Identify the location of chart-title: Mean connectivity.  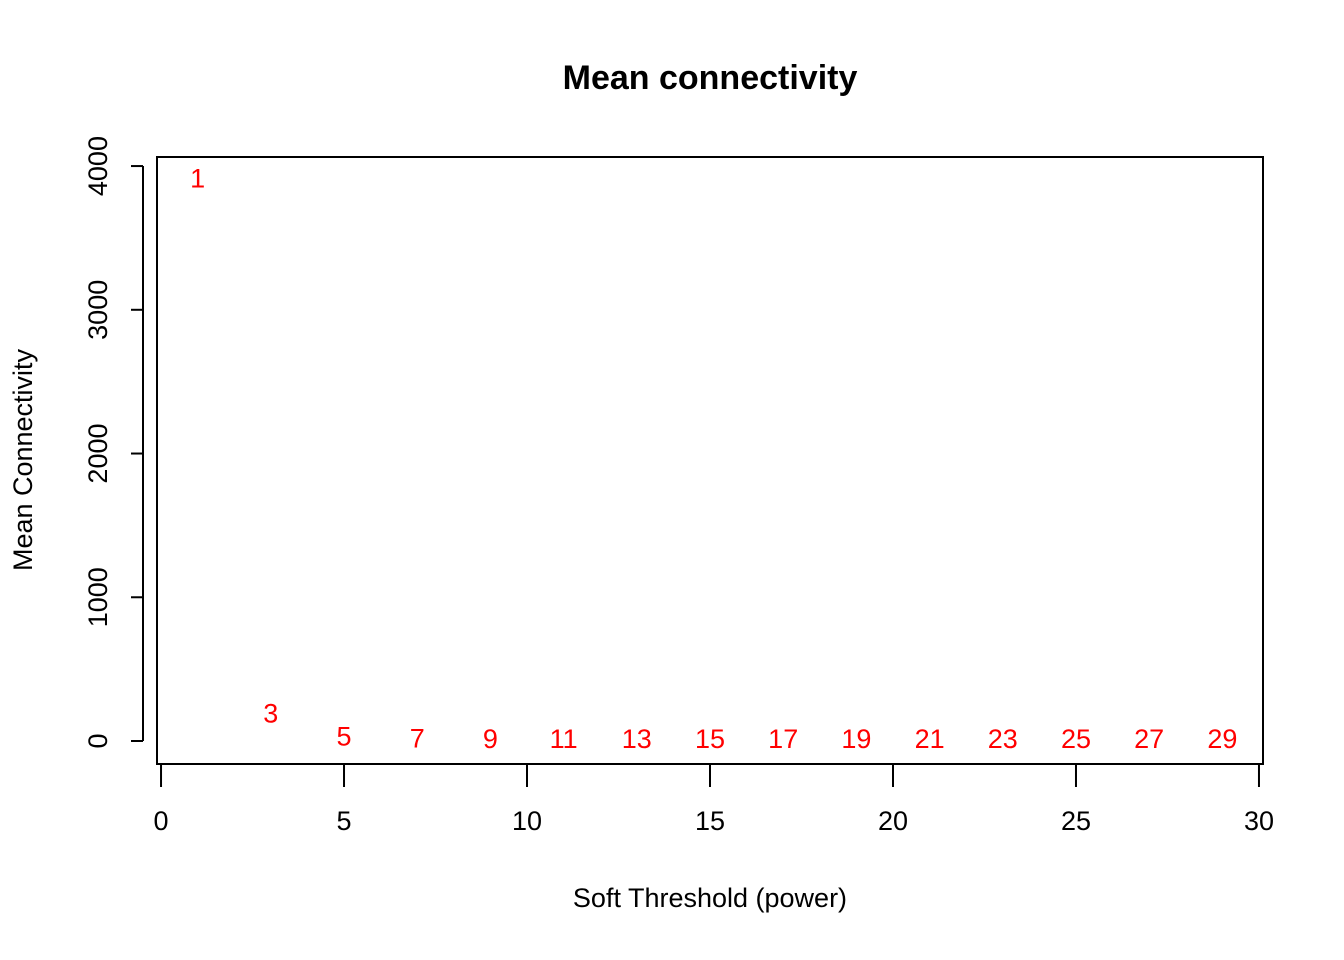
(710, 78).